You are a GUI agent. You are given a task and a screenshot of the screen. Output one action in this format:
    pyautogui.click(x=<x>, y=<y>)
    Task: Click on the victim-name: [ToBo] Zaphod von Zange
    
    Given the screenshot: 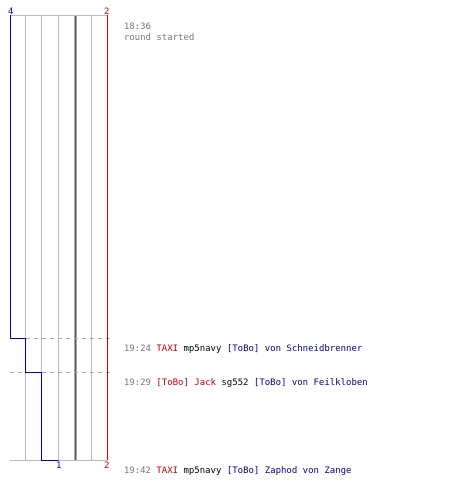 What is the action you would take?
    pyautogui.click(x=289, y=471)
    